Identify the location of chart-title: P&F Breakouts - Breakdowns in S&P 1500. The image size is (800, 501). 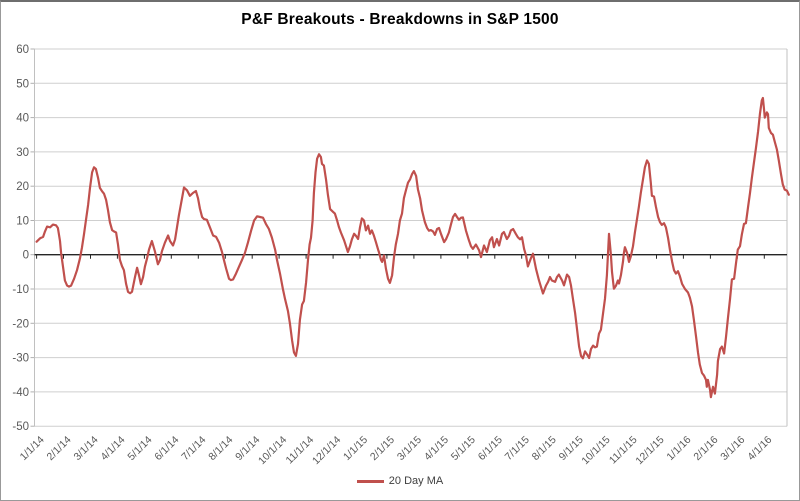
(400, 19).